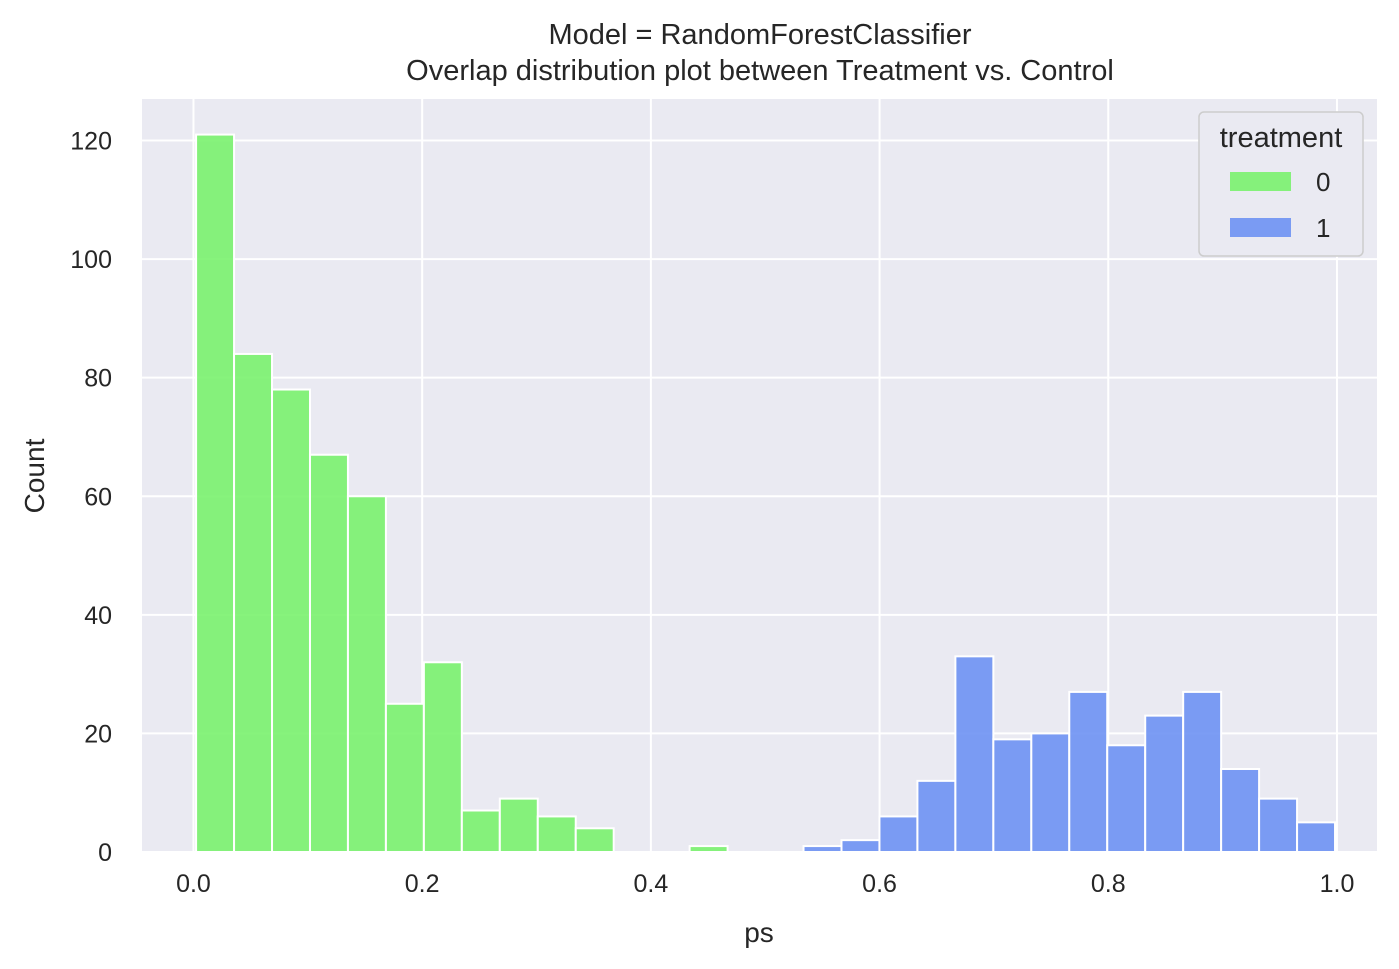  What do you see at coordinates (98, 734) in the screenshot?
I see `y-tick-label-1: 20` at bounding box center [98, 734].